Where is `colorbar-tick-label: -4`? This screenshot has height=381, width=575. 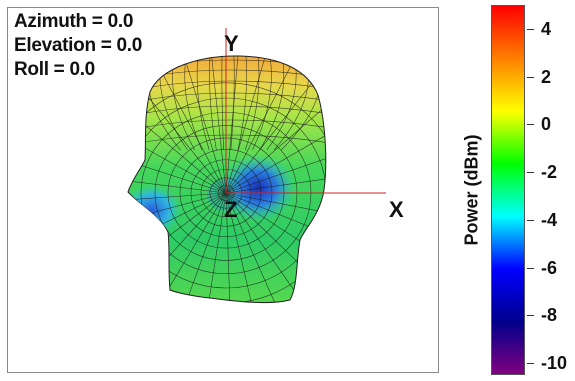 colorbar-tick-label: -4 is located at coordinates (549, 219).